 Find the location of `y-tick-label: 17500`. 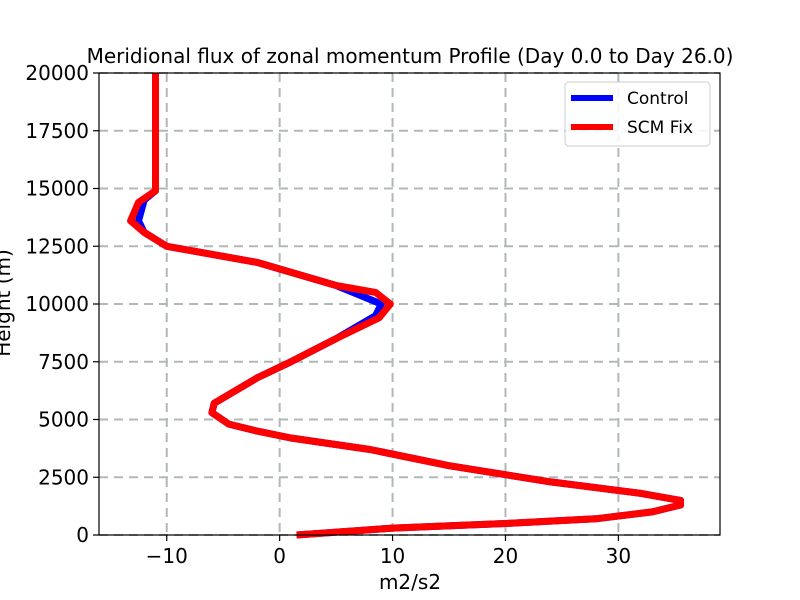

y-tick-label: 17500 is located at coordinates (57, 131).